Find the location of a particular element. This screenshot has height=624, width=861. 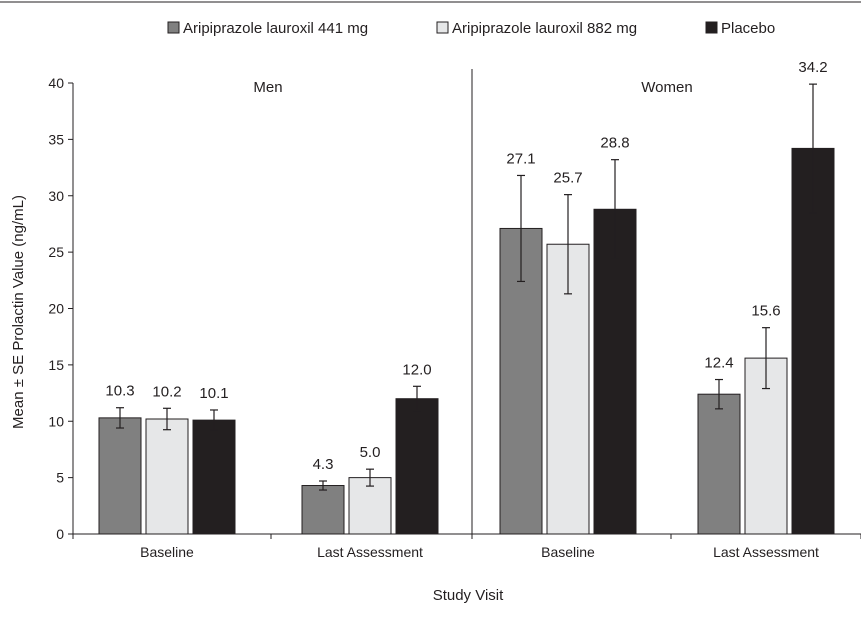

y-tick-label: 40 is located at coordinates (56, 83).